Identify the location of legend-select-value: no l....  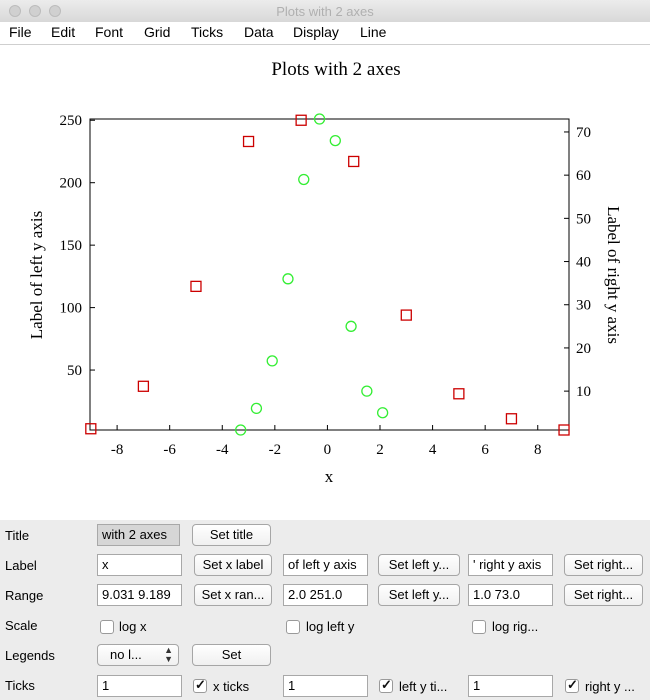
(126, 654).